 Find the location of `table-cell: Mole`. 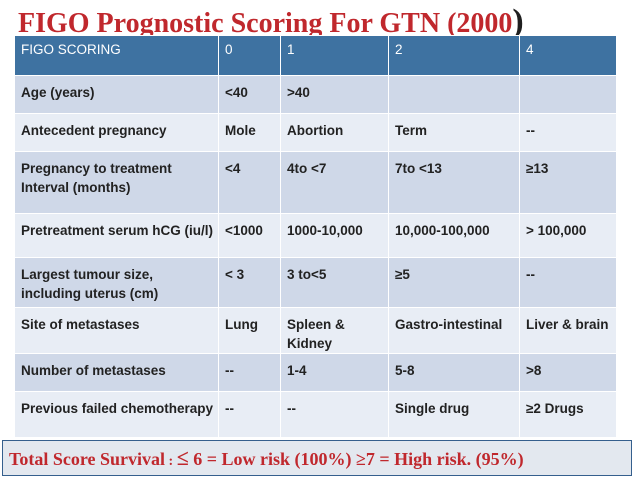

table-cell: Mole is located at coordinates (249, 132).